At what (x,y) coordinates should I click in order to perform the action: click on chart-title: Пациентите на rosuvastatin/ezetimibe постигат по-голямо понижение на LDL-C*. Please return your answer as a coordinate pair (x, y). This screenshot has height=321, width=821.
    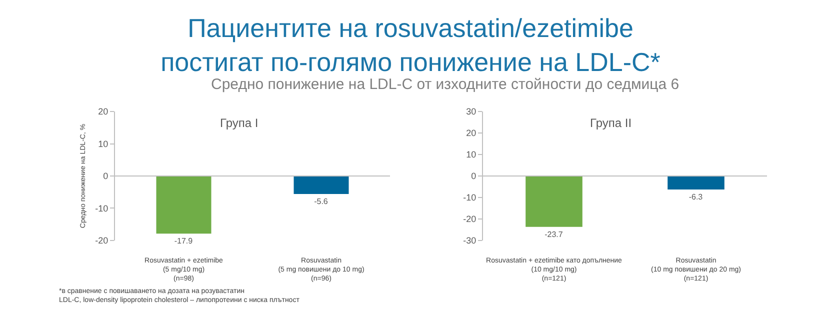
    Looking at the image, I should click on (410, 45).